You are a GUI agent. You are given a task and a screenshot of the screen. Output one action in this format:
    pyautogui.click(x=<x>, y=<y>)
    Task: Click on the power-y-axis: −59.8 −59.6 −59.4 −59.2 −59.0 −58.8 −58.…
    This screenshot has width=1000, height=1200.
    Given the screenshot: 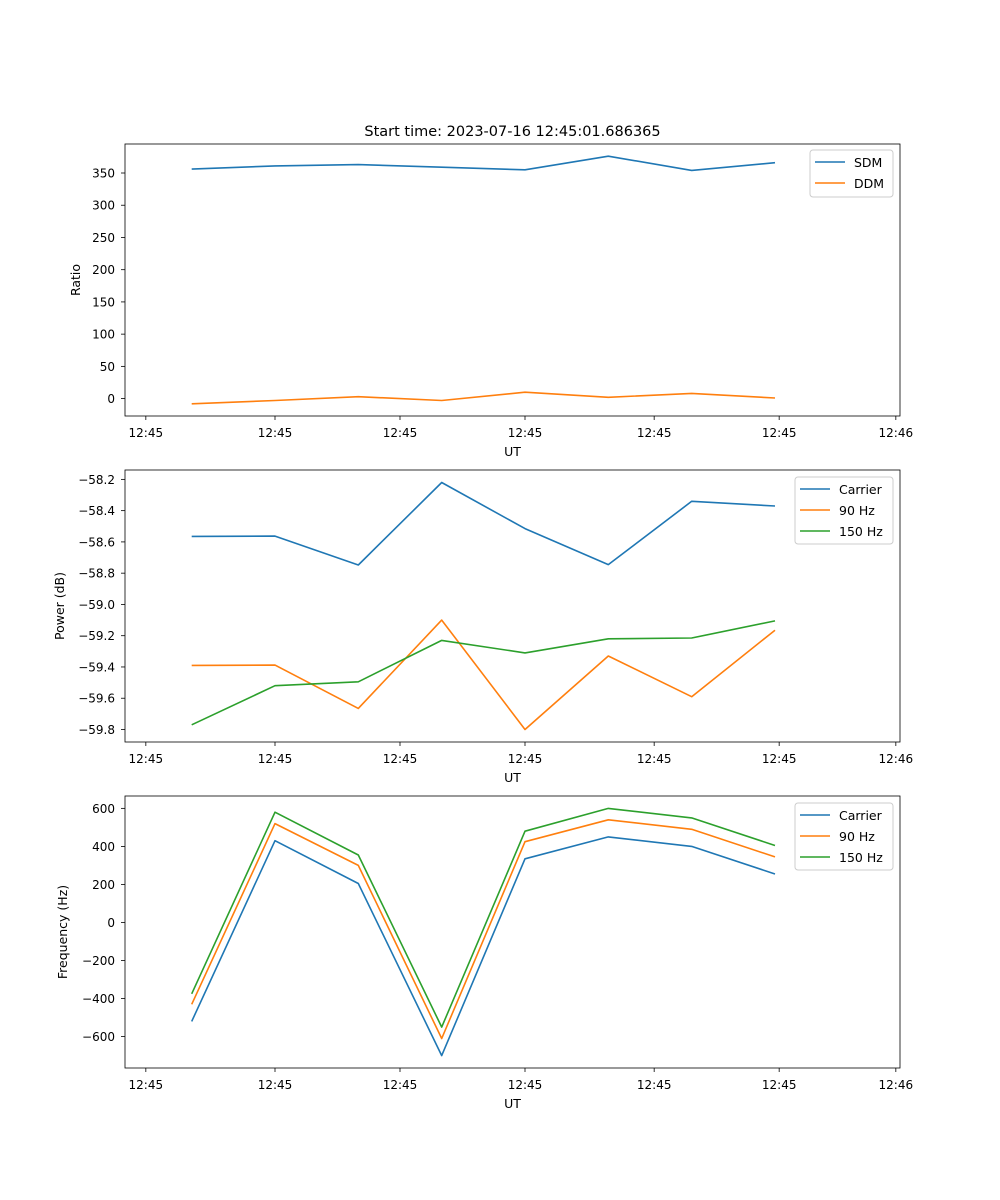 What is the action you would take?
    pyautogui.click(x=96, y=605)
    